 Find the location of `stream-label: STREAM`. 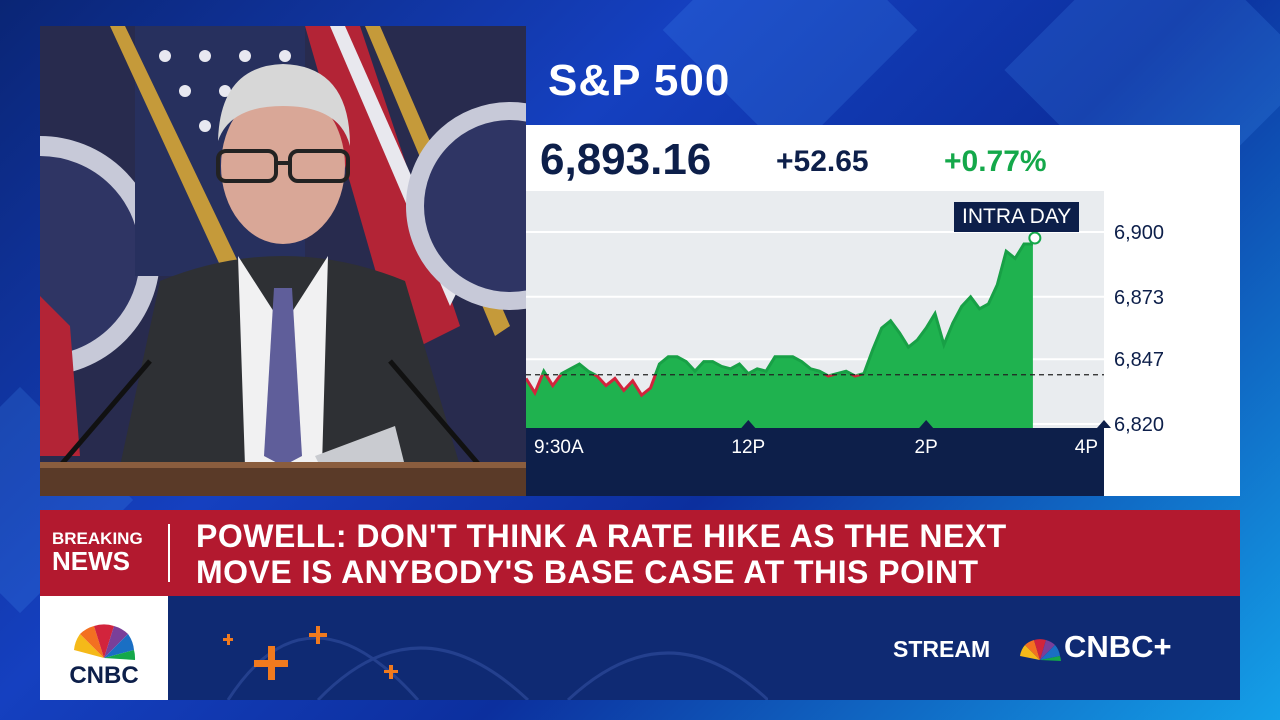

stream-label: STREAM is located at coordinates (942, 649).